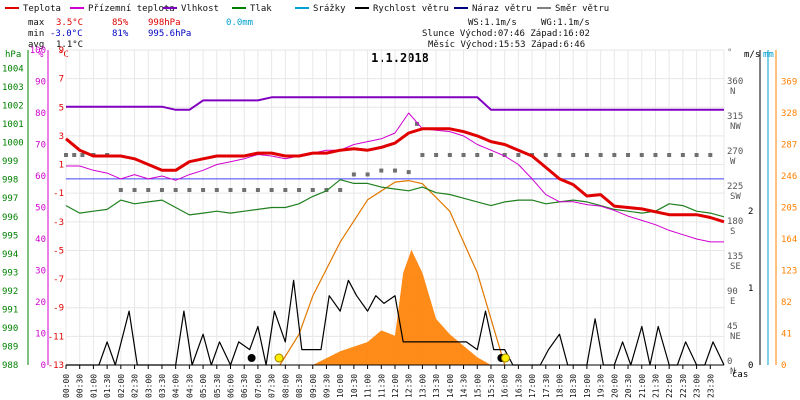  Describe the element at coordinates (285, 386) in the screenshot. I see `x-tick-label: 08:00` at that location.